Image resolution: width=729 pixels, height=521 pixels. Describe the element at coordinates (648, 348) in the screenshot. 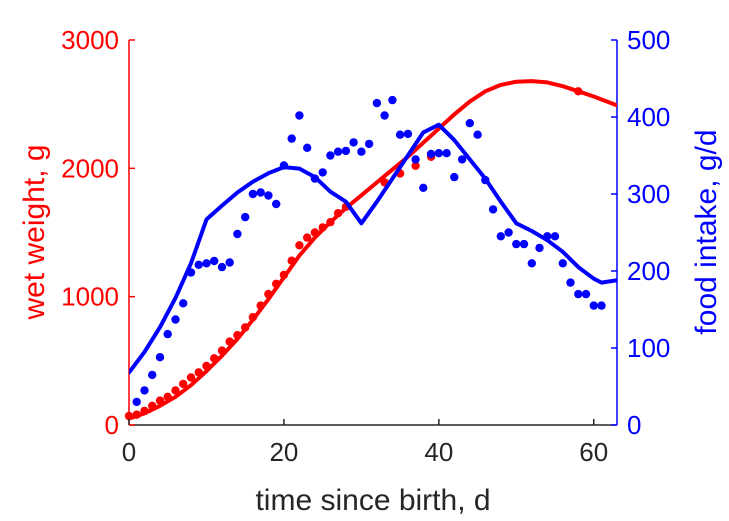

I see `right-y-tick-label: 100` at that location.